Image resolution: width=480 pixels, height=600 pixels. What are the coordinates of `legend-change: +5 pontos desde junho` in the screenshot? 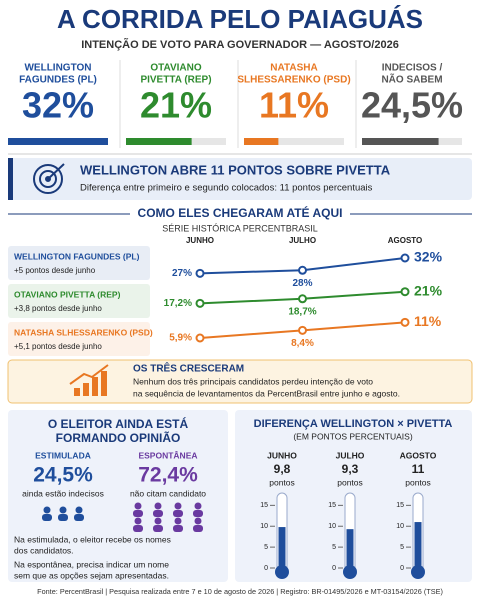 It's located at (55, 270).